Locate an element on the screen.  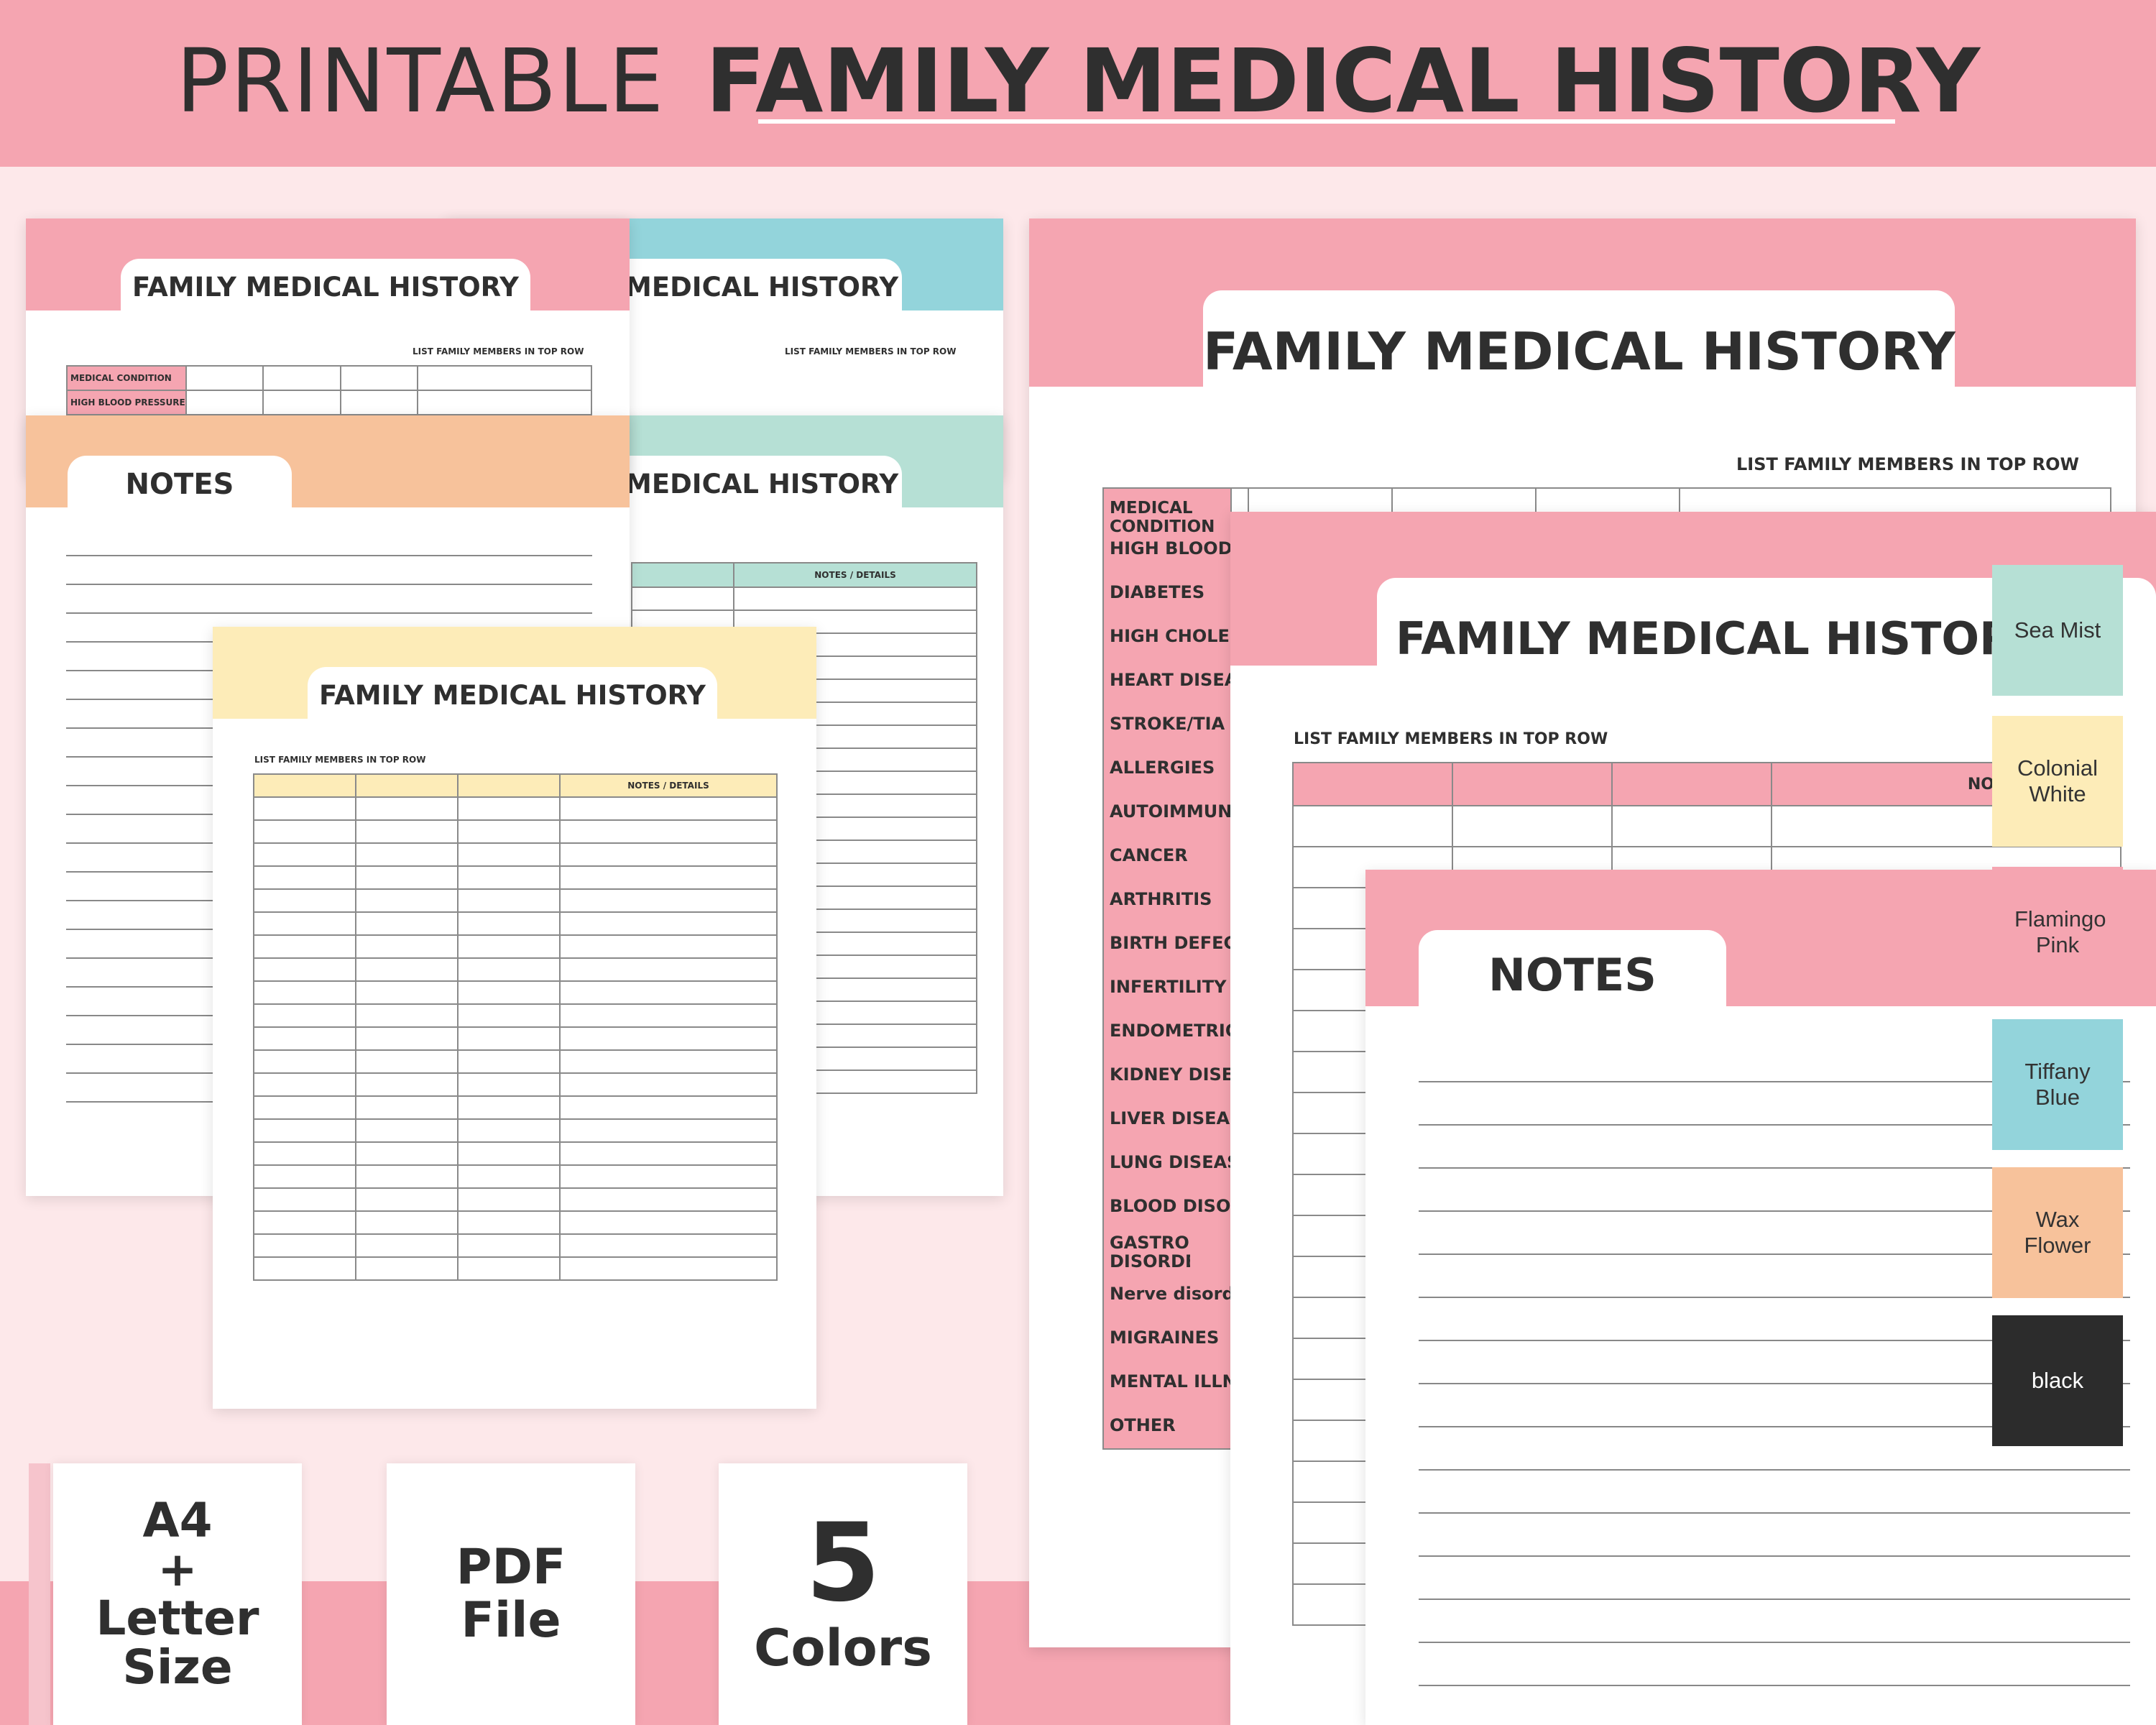
condition-cell: CANCER is located at coordinates (1149, 855).